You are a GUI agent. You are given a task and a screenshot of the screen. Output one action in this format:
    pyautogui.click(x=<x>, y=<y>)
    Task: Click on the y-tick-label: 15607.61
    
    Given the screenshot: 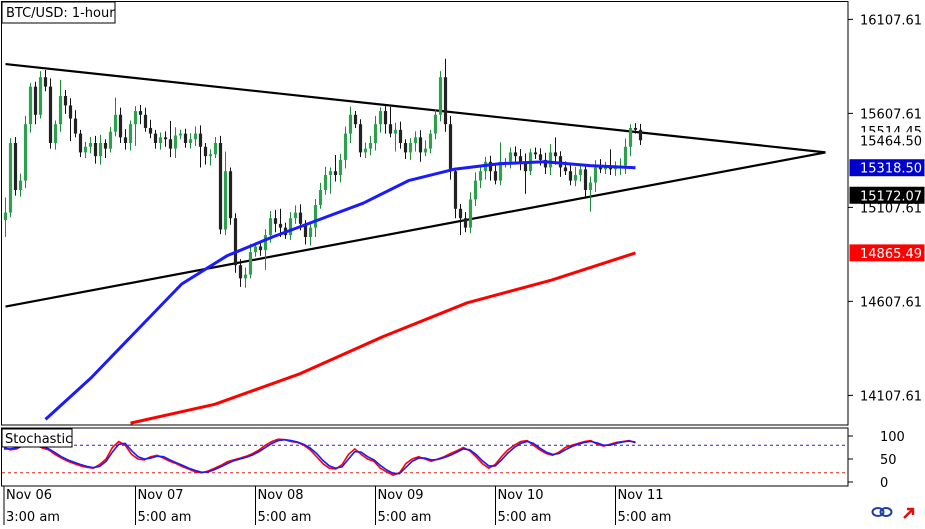 What is the action you would take?
    pyautogui.click(x=891, y=114)
    